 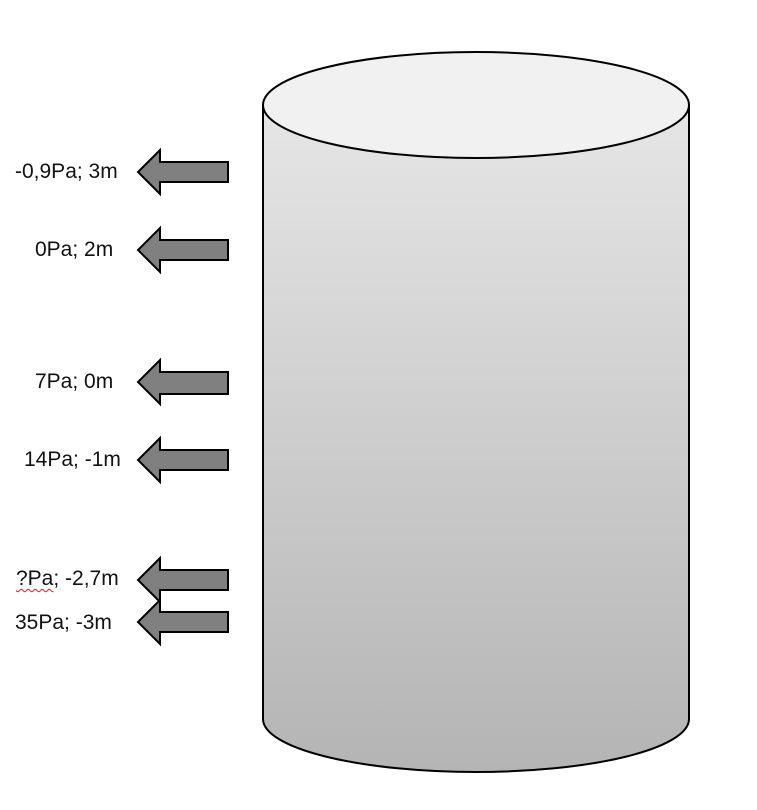 What do you see at coordinates (63, 622) in the screenshot?
I see `label-pressure-height: 35Pa; -3m` at bounding box center [63, 622].